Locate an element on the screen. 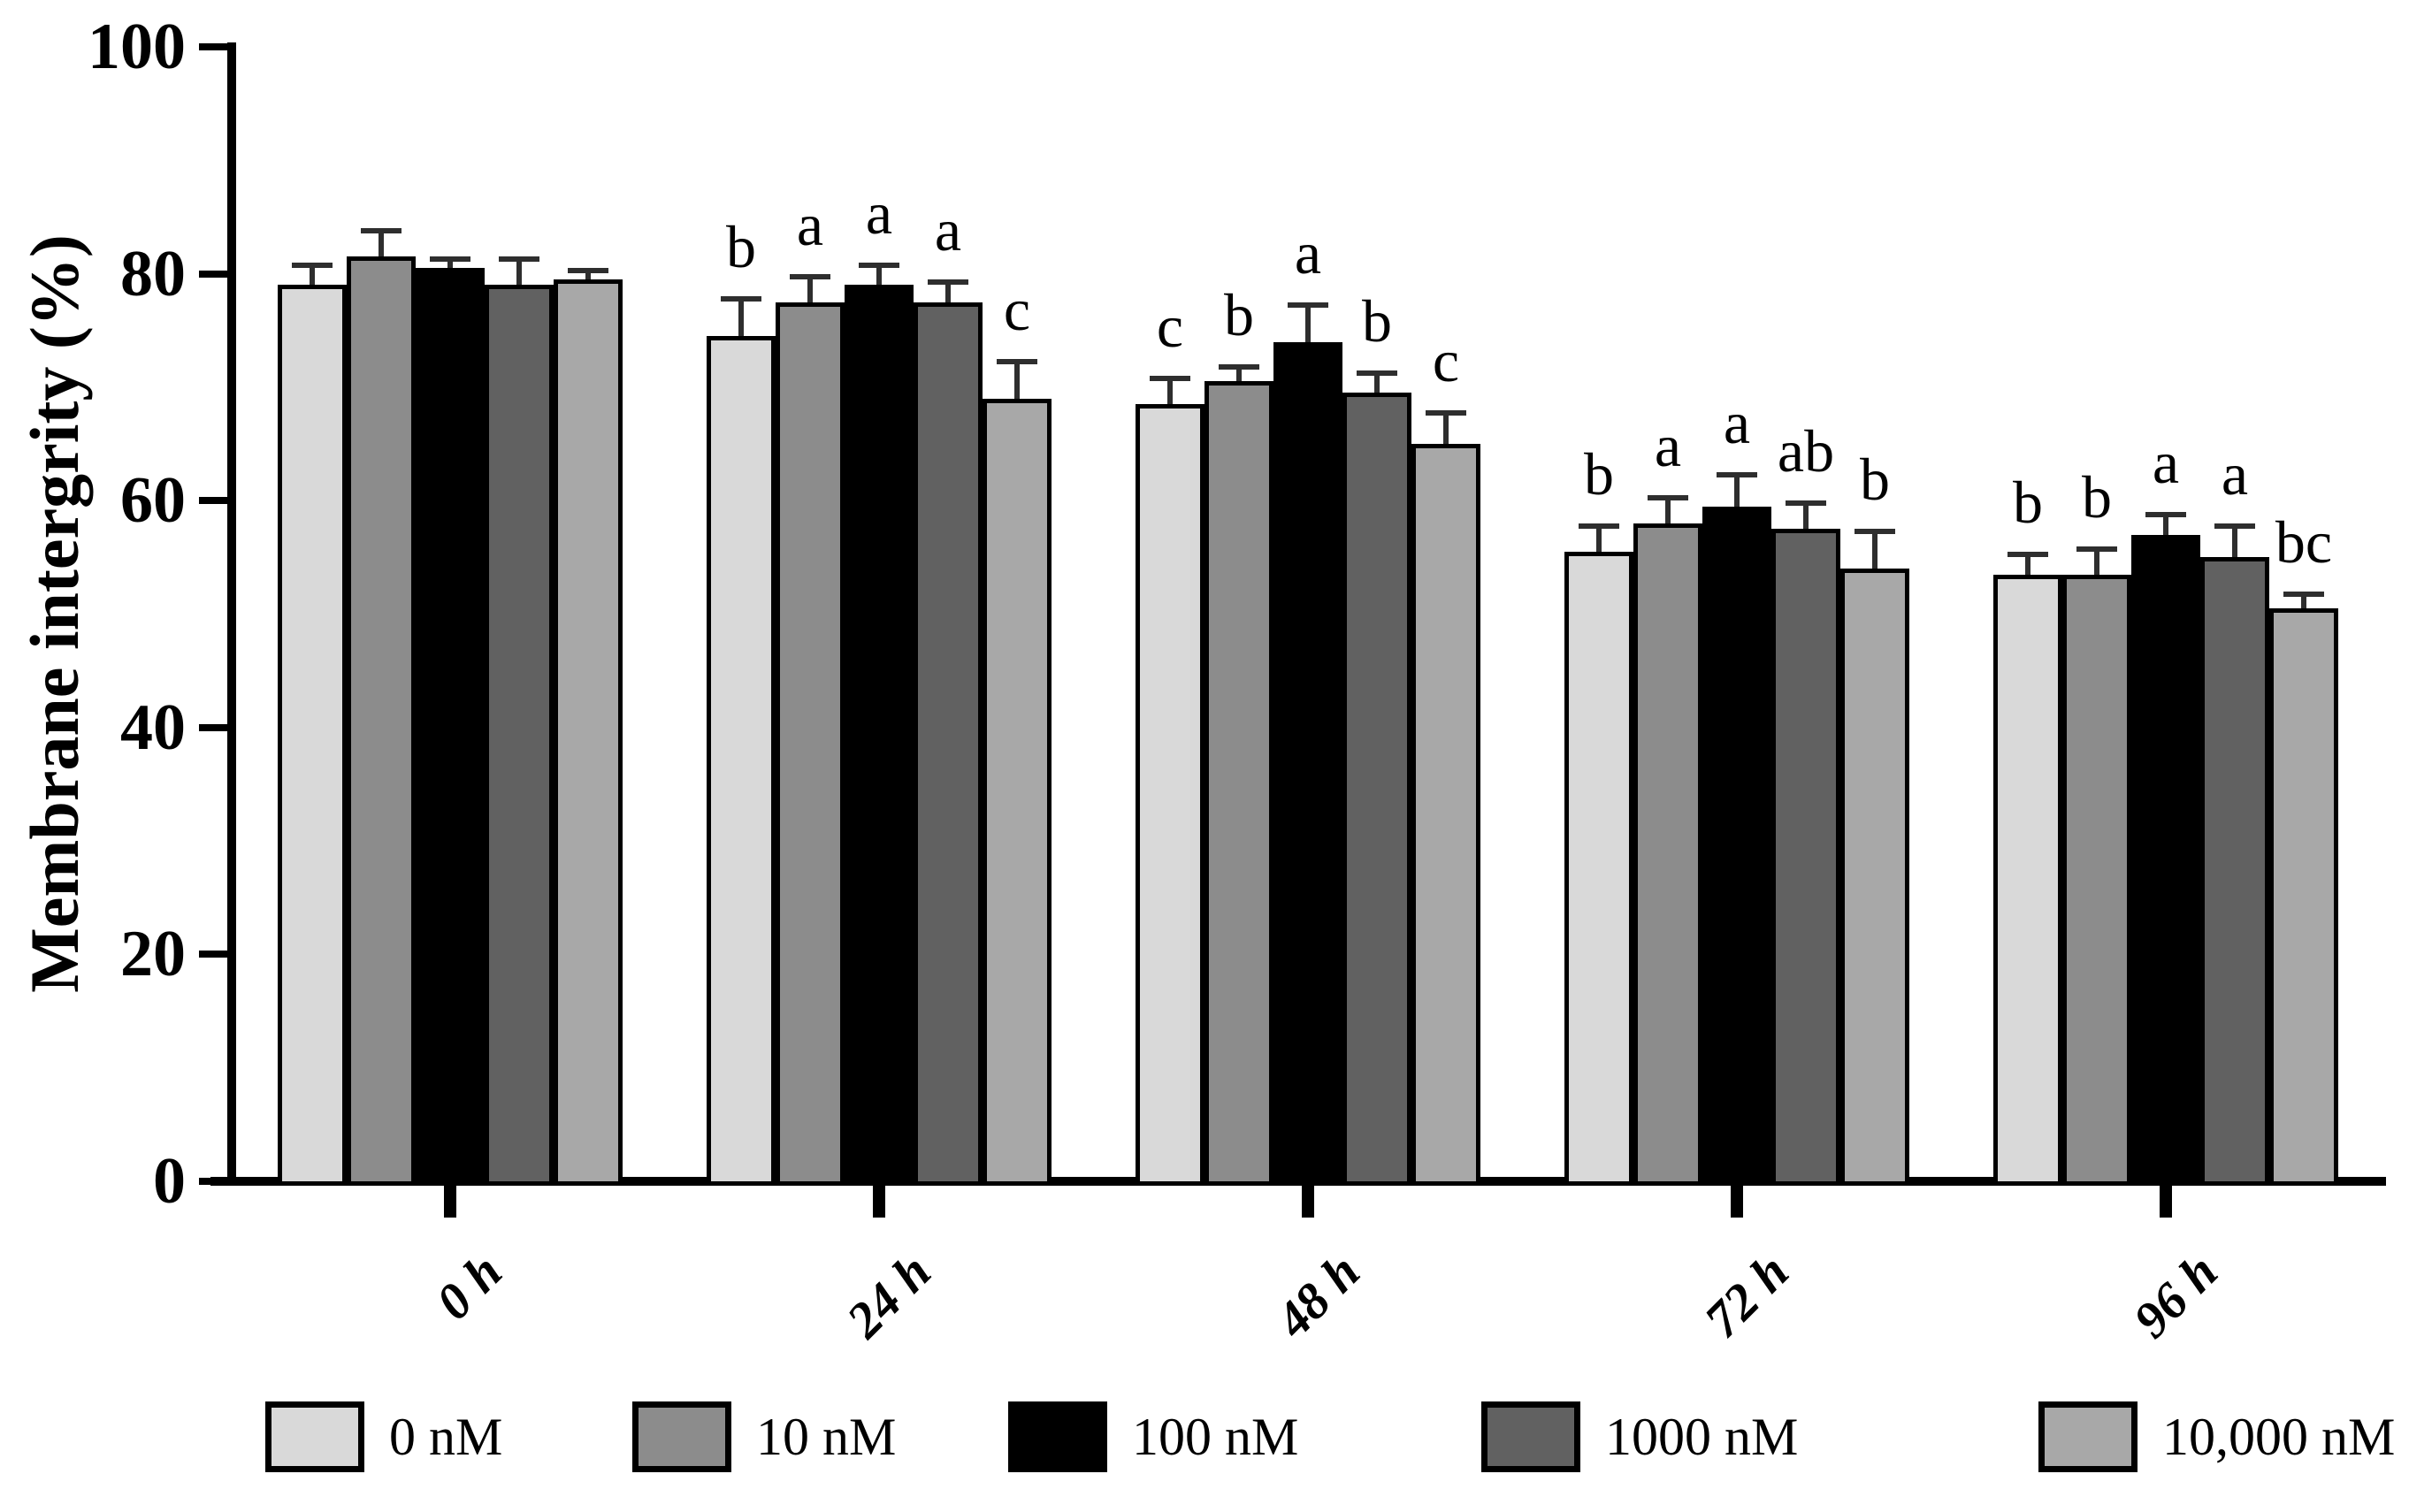 The height and width of the screenshot is (1512, 2409). y-tick-label: 60 is located at coordinates (153, 501).